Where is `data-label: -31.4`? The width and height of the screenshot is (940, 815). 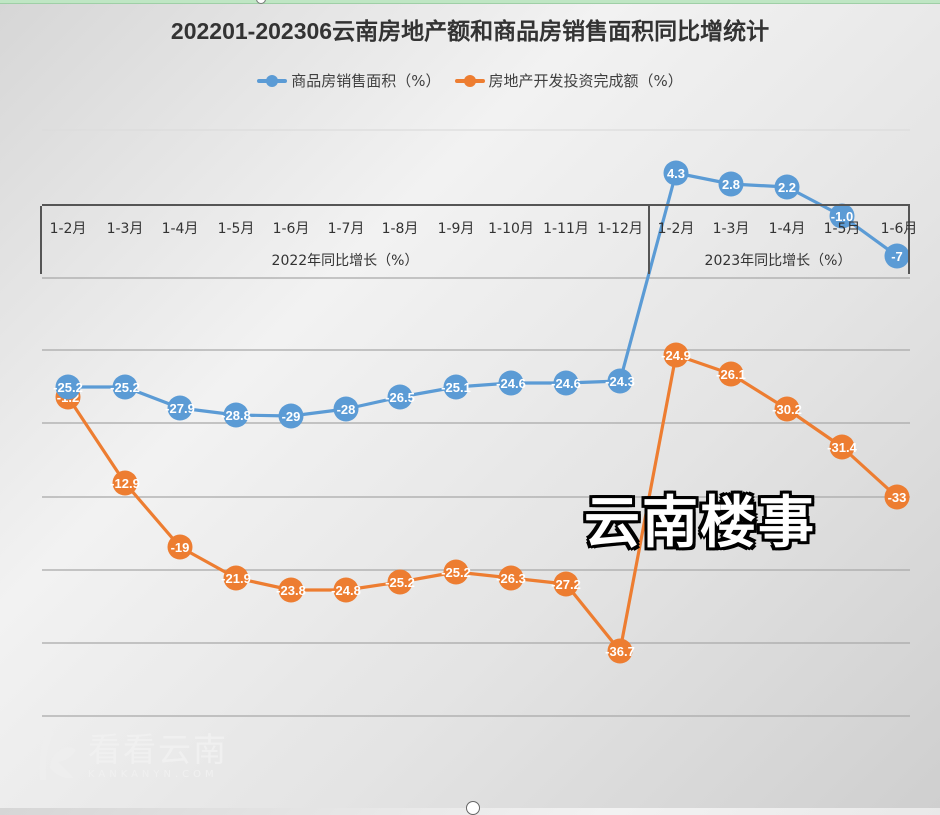
data-label: -31.4 is located at coordinates (842, 447).